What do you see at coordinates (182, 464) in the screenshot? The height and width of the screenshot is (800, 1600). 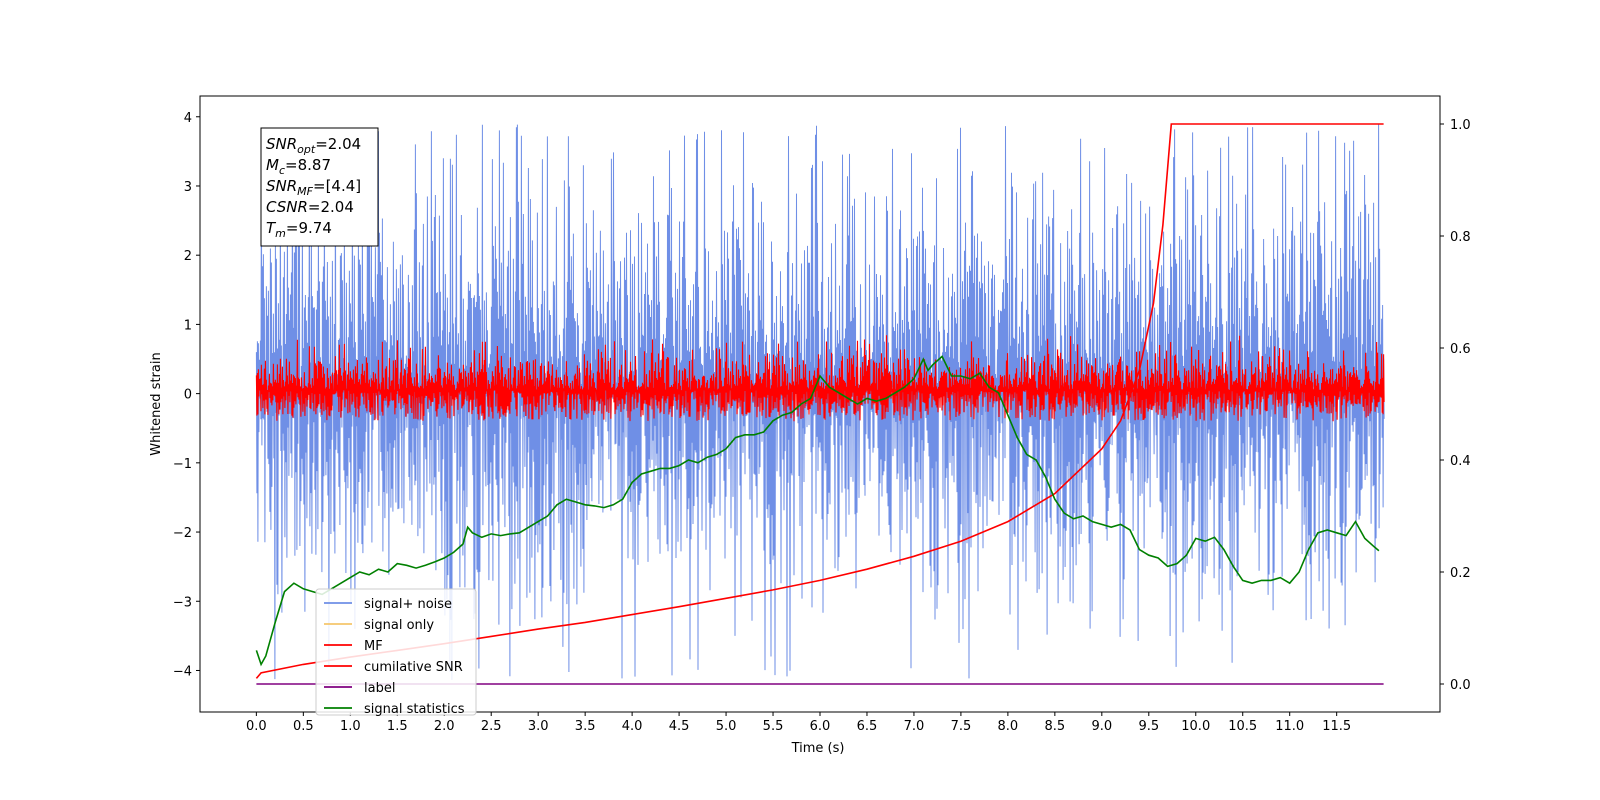 I see `y-tick-label: −1` at bounding box center [182, 464].